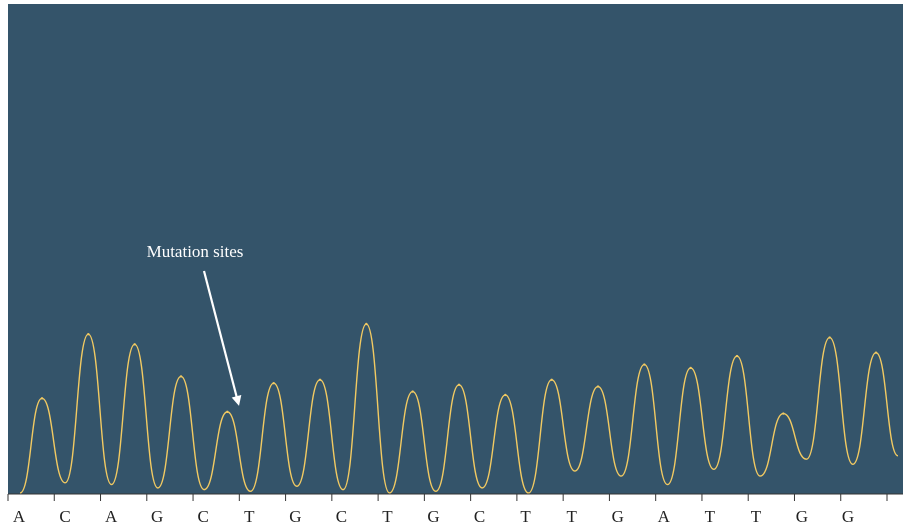 The height and width of the screenshot is (531, 903). What do you see at coordinates (222, 338) in the screenshot?
I see `annotation-arrow` at bounding box center [222, 338].